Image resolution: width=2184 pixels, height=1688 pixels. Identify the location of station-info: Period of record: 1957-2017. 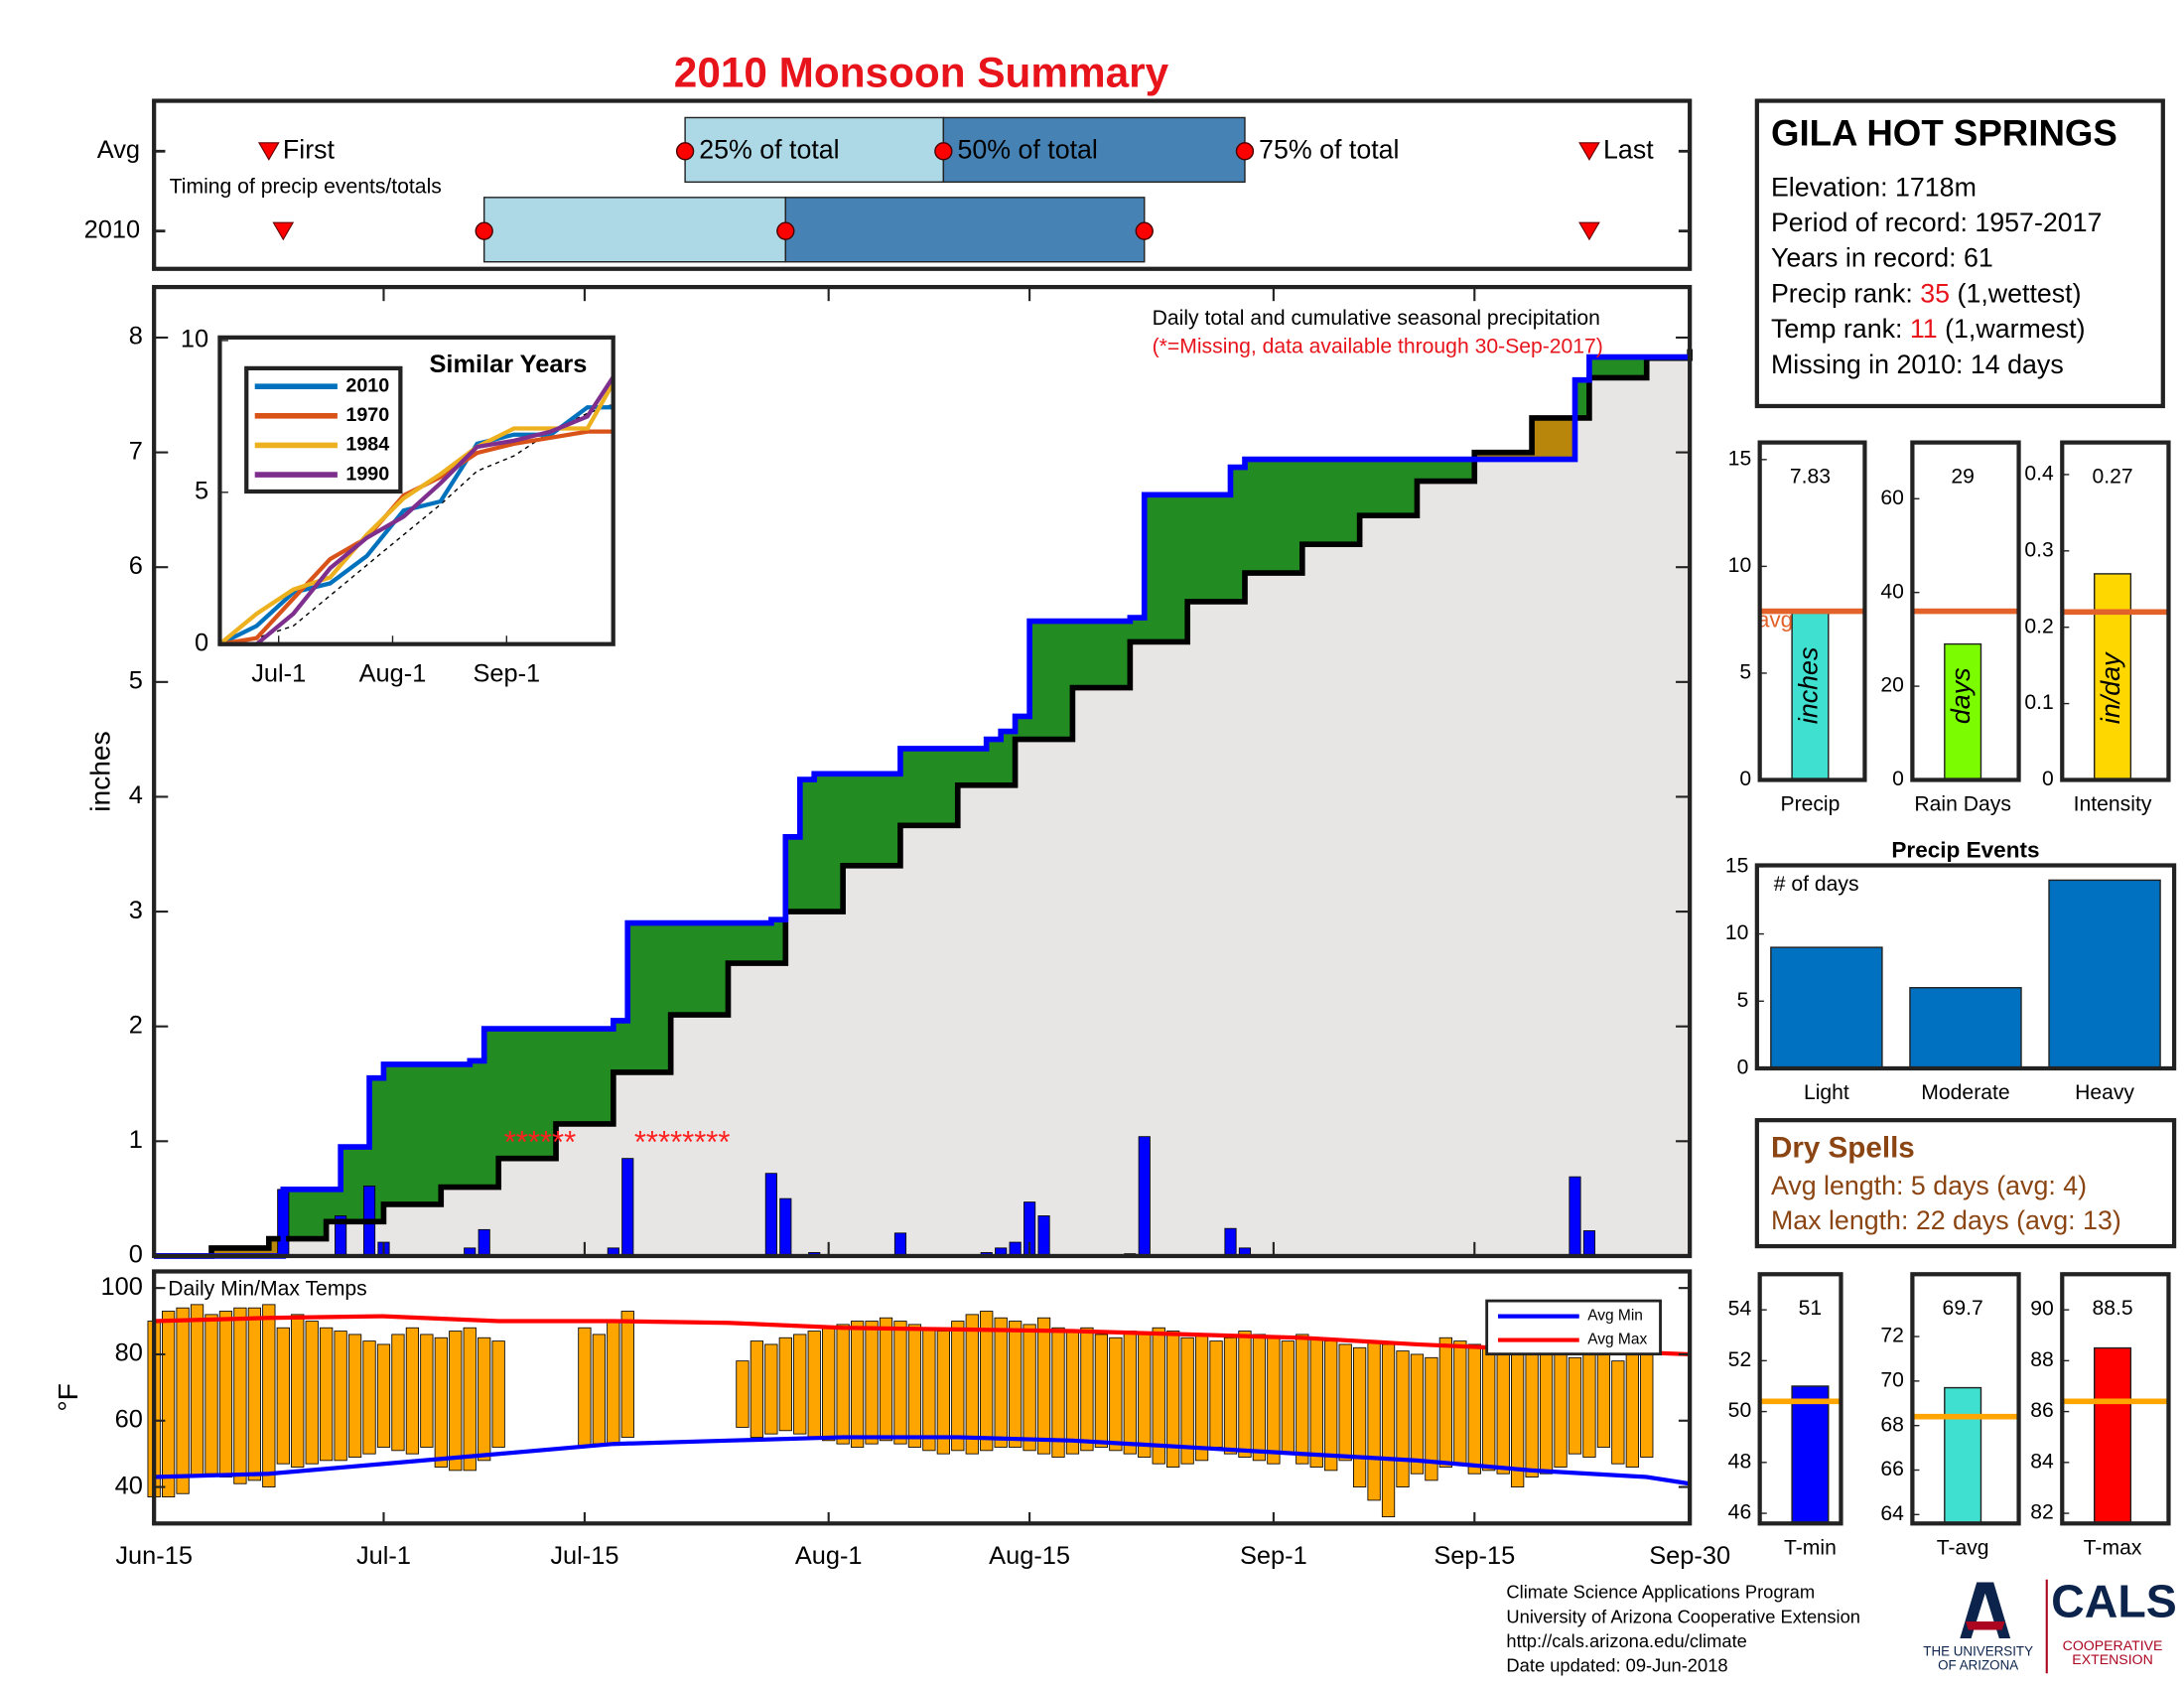
(1937, 222).